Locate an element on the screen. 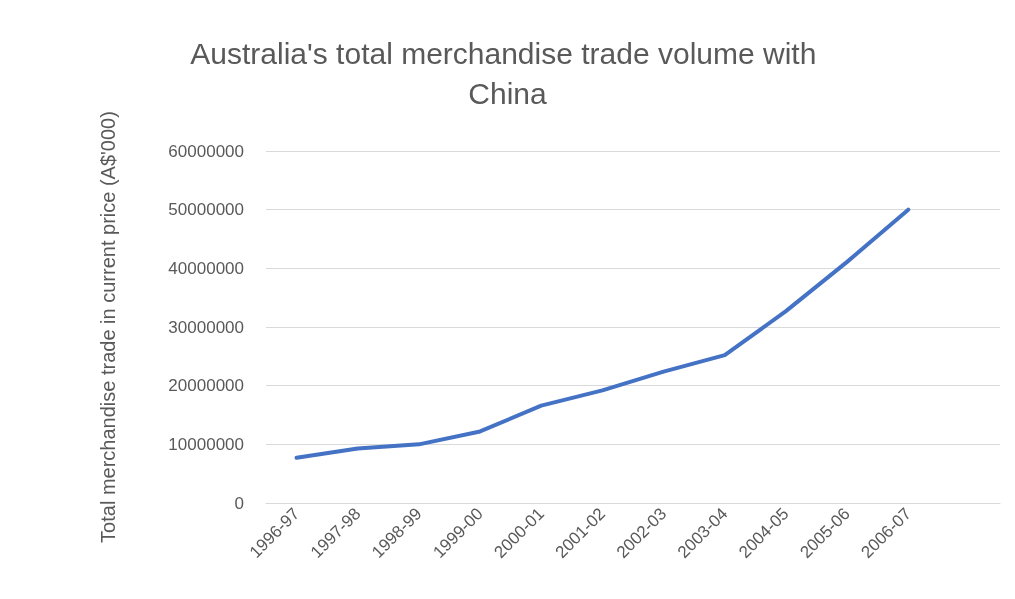  y-tick-label: 40000000 is located at coordinates (206, 268).